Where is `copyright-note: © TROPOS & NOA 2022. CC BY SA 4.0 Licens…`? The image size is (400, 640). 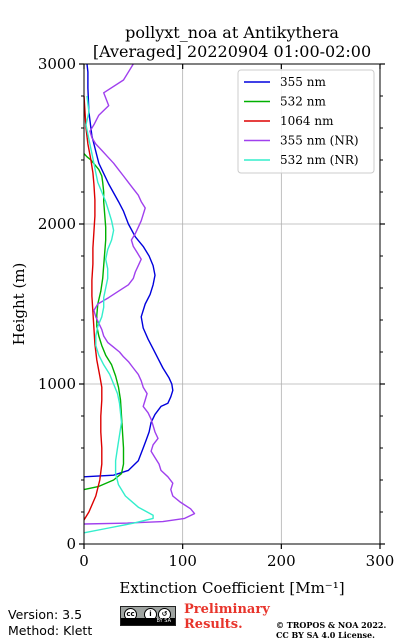 copyright-note: © TROPOS & NOA 2022. CC BY SA 4.0 Licens… is located at coordinates (331, 630).